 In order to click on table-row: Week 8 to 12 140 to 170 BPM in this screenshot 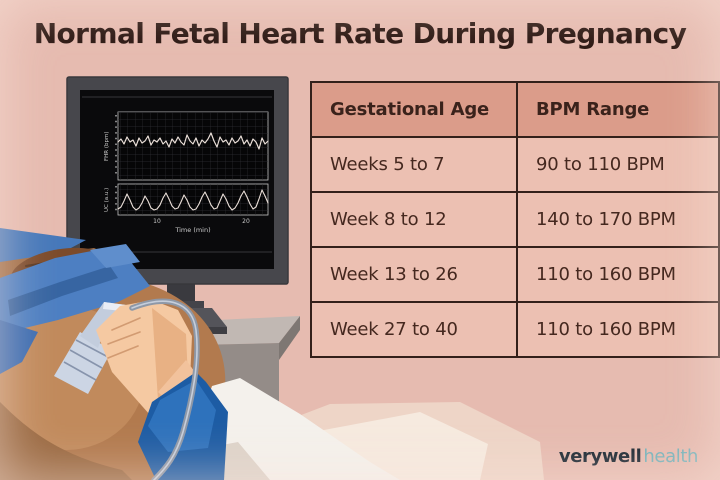, I will do `click(515, 219)`.